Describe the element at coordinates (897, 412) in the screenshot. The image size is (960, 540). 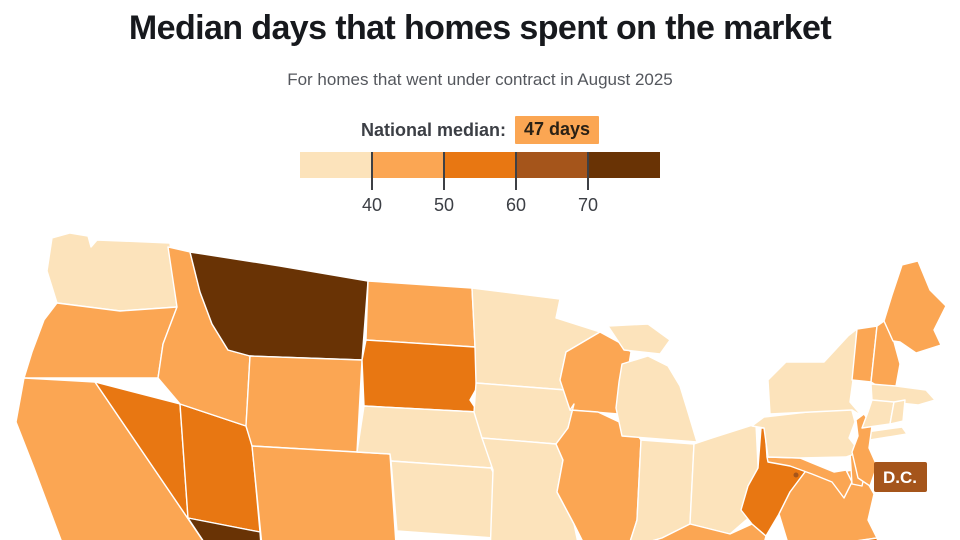
I see `state-rhode-island` at that location.